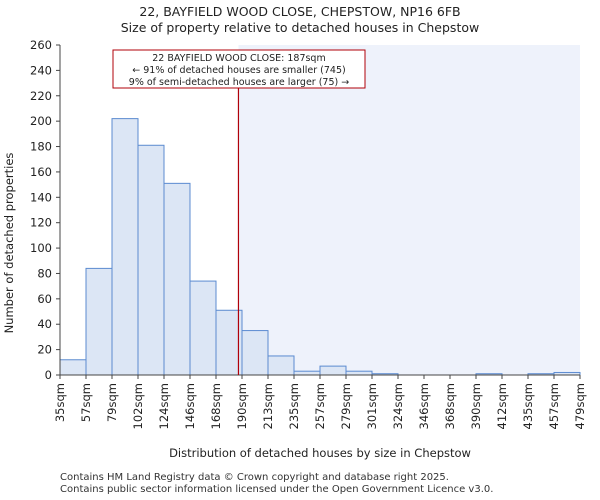 The width and height of the screenshot is (600, 500). What do you see at coordinates (554, 406) in the screenshot?
I see `x-tick-label: 457sqm` at bounding box center [554, 406].